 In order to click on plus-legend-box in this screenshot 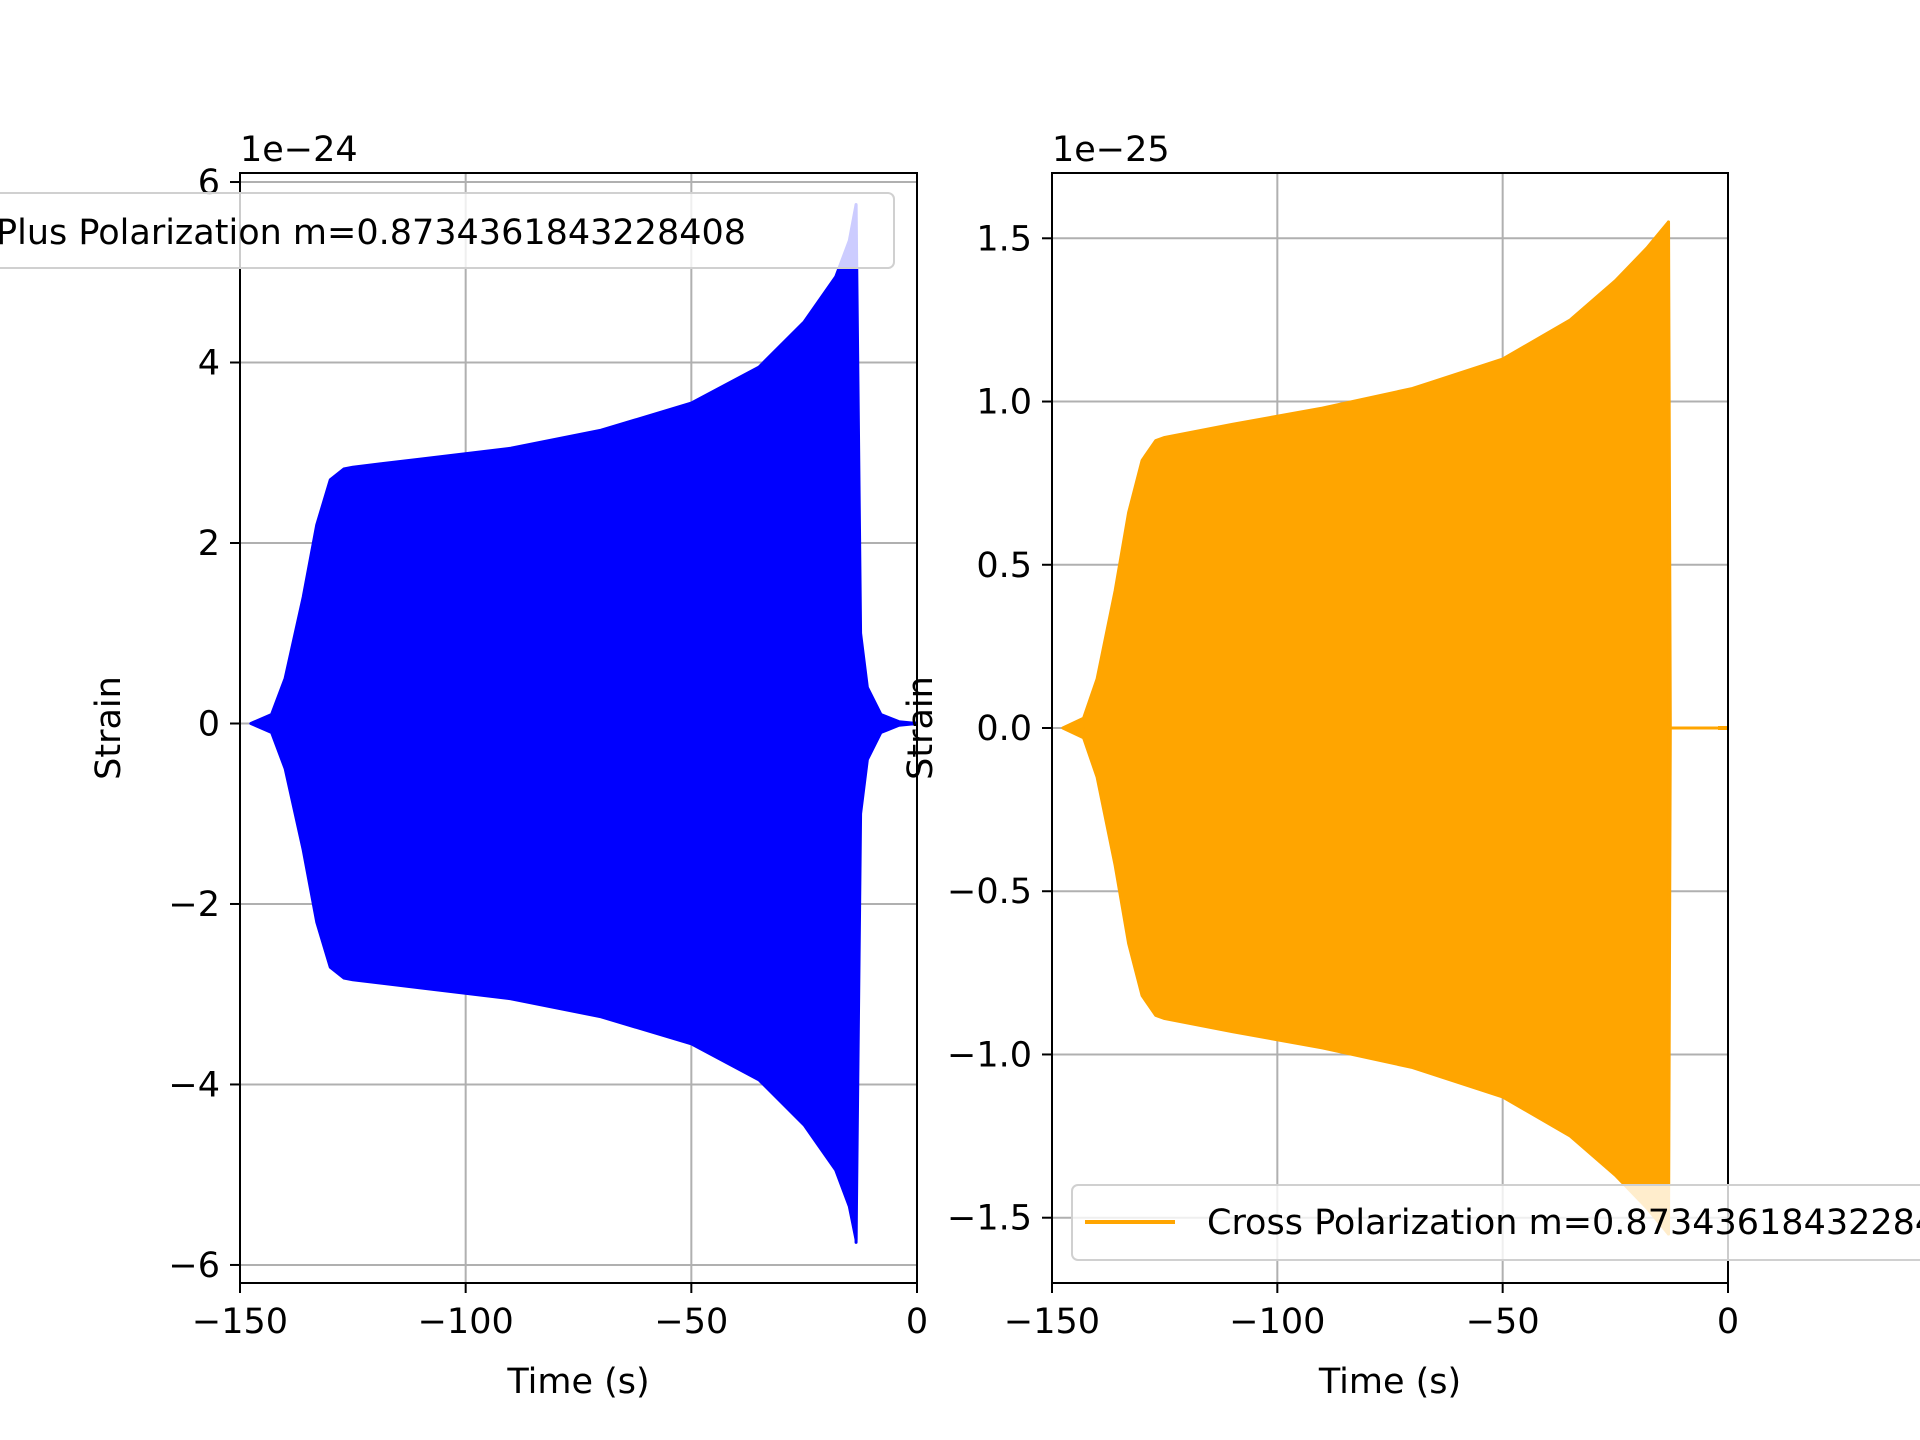, I will do `click(447, 230)`.